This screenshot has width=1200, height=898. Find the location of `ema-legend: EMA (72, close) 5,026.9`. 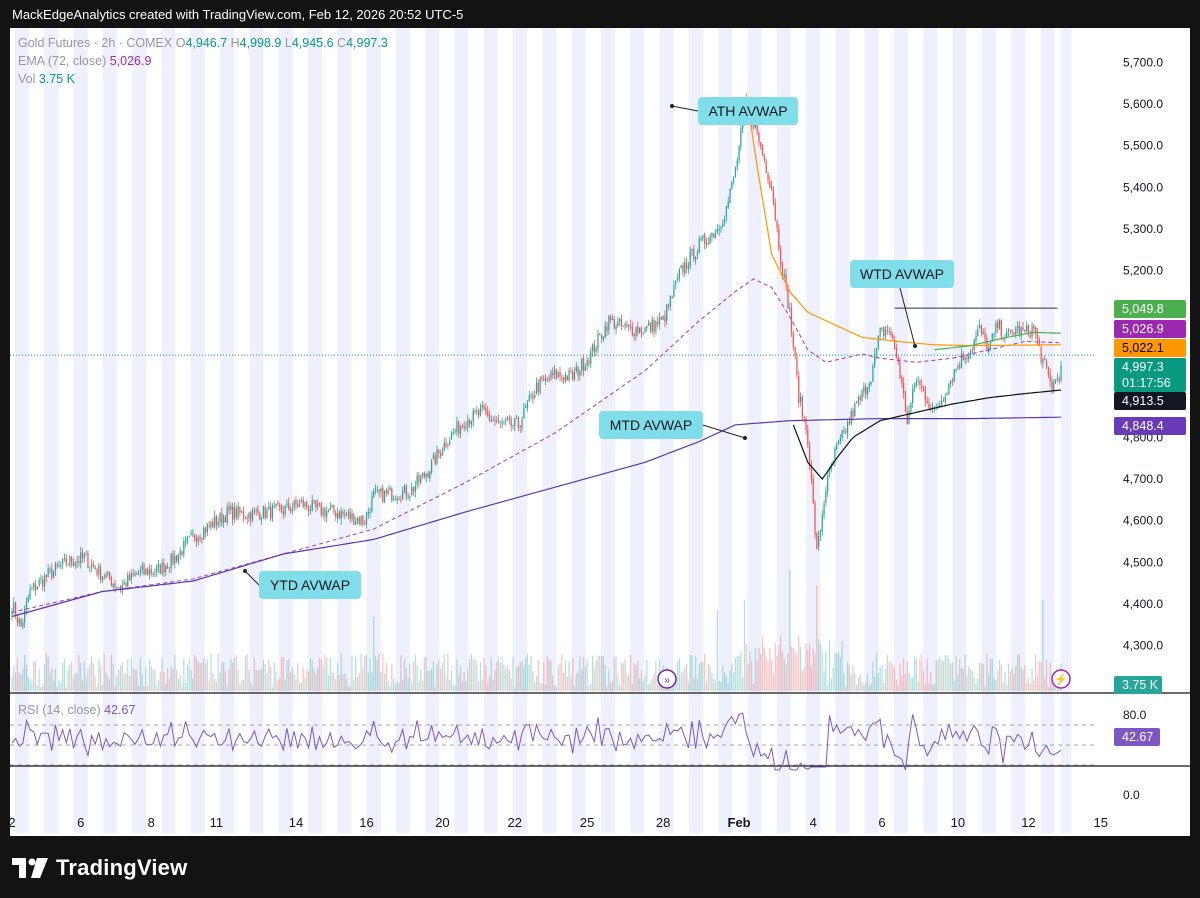

ema-legend: EMA (72, close) 5,026.9 is located at coordinates (84, 61).